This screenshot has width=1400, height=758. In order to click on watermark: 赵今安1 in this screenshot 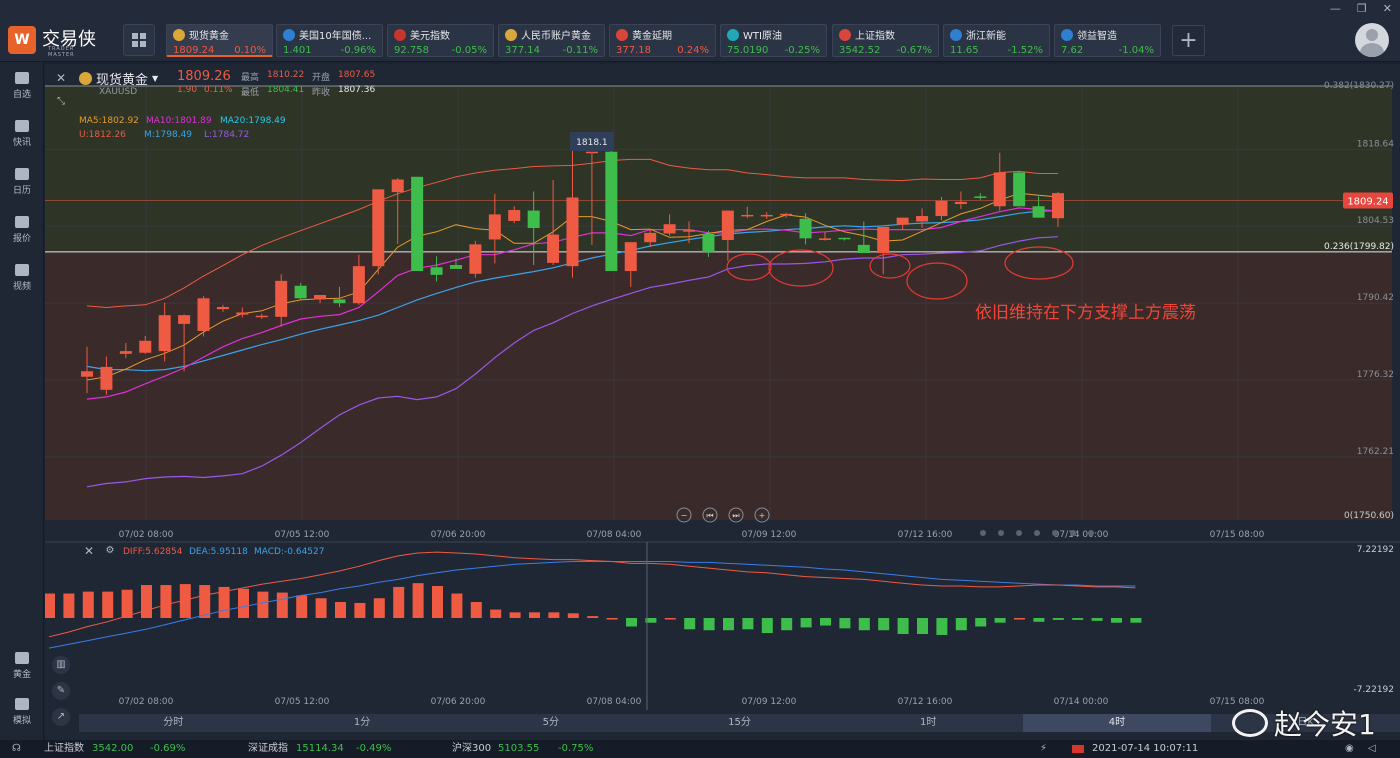, I will do `click(1304, 723)`.